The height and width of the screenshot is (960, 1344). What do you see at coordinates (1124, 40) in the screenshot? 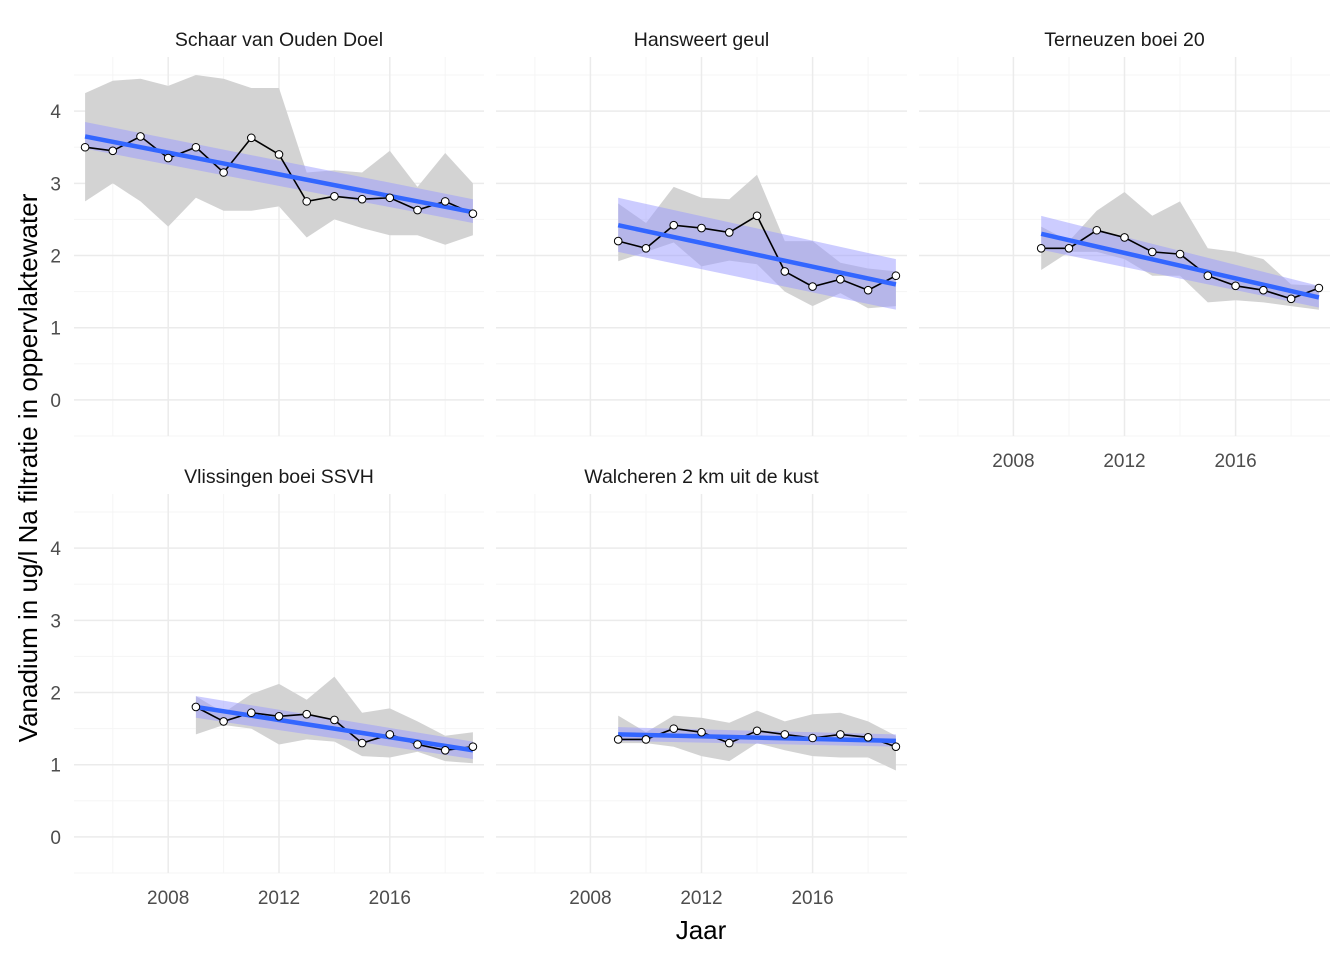
I see `panel-title: Terneuzen boei 20` at bounding box center [1124, 40].